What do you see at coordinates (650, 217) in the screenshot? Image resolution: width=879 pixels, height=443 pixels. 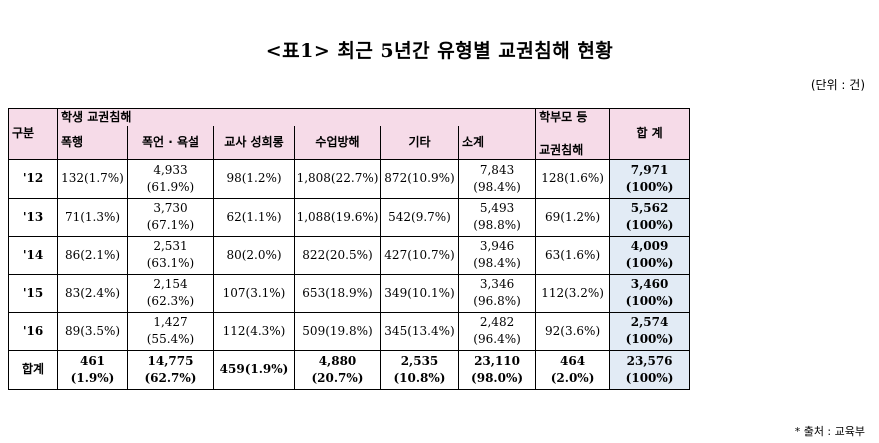 I see `cell-total: 5,562 (100%)` at bounding box center [650, 217].